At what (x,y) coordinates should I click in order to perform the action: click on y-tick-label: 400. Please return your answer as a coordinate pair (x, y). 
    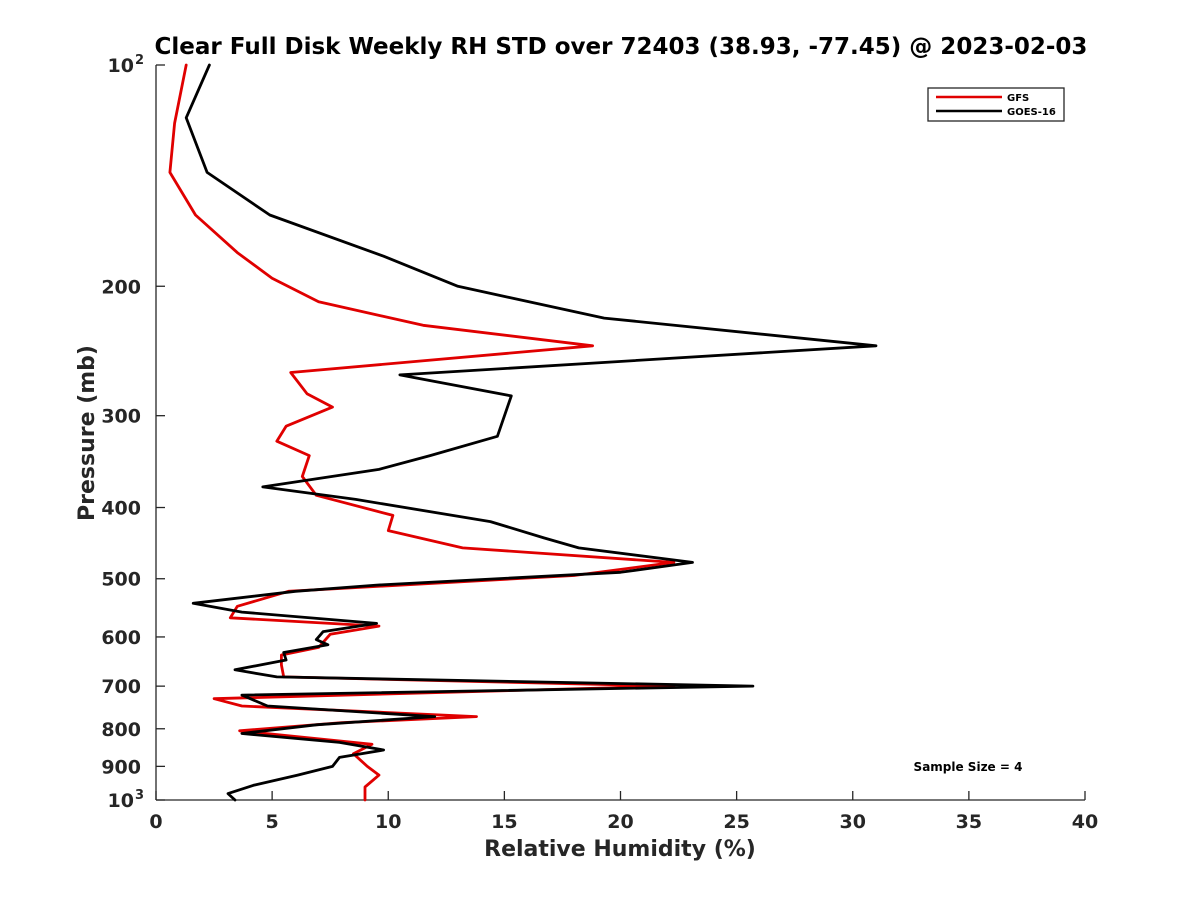
    Looking at the image, I should click on (121, 509).